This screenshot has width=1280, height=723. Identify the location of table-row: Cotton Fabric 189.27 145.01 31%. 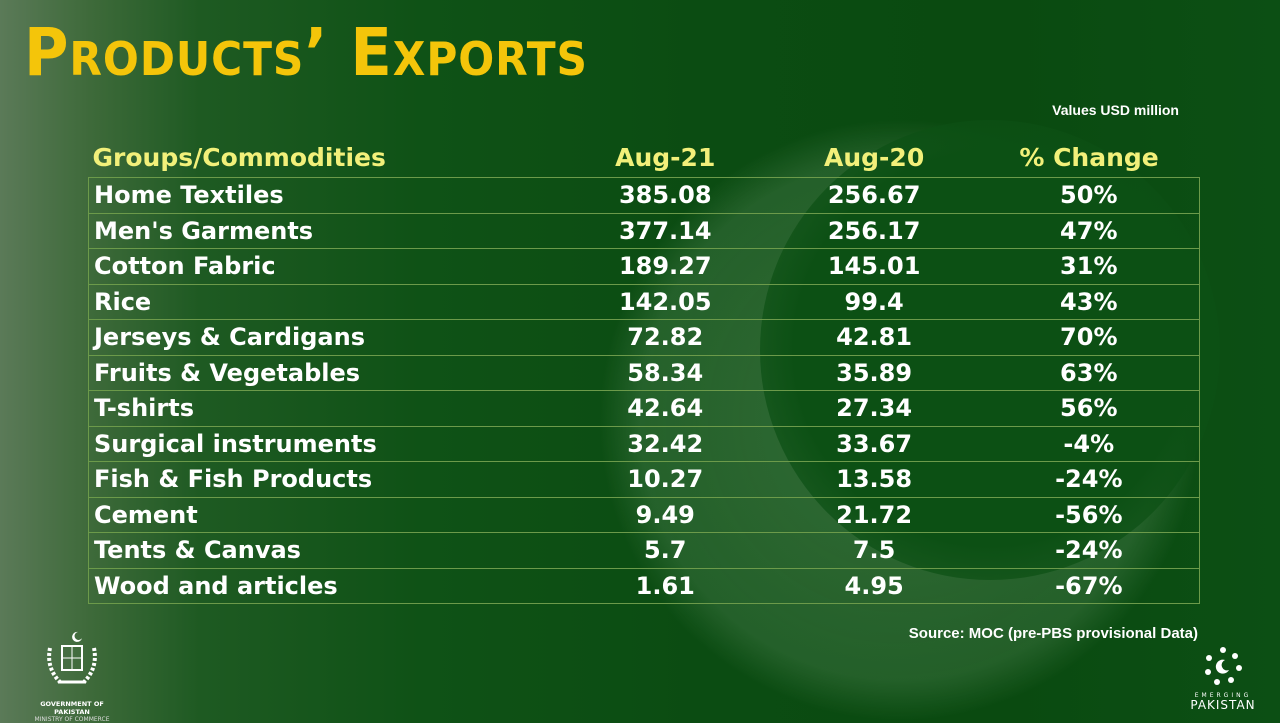
(643, 266).